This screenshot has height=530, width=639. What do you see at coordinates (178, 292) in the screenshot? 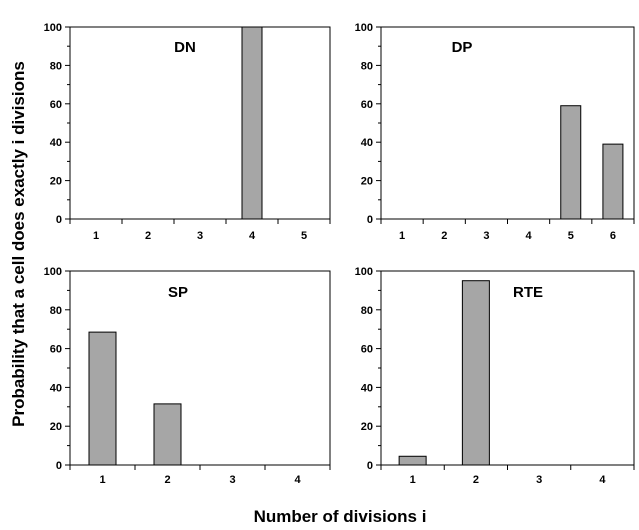
I see `panel-title: SP` at bounding box center [178, 292].